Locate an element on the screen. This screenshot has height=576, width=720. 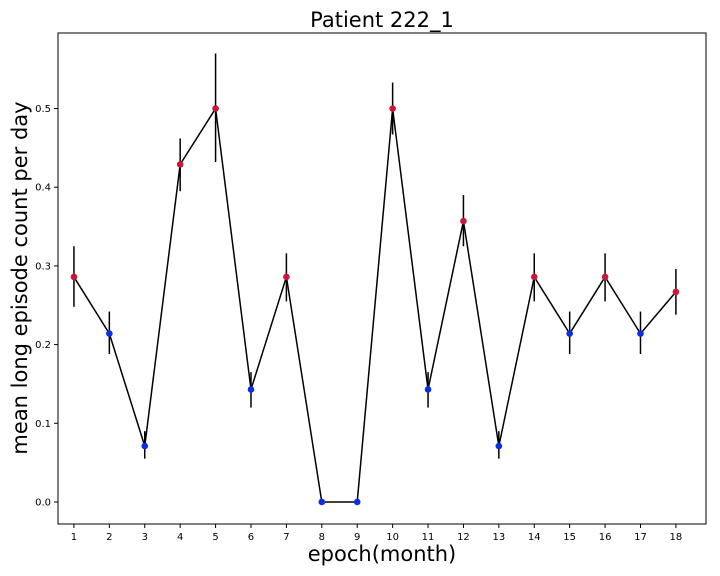
x-tick-label: 14 is located at coordinates (534, 537).